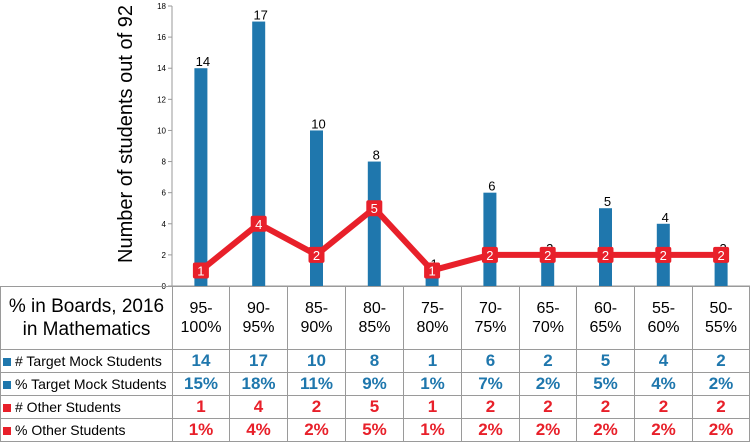 The image size is (750, 444). Describe the element at coordinates (161, 99) in the screenshot. I see `y-tick-label: 12` at that location.